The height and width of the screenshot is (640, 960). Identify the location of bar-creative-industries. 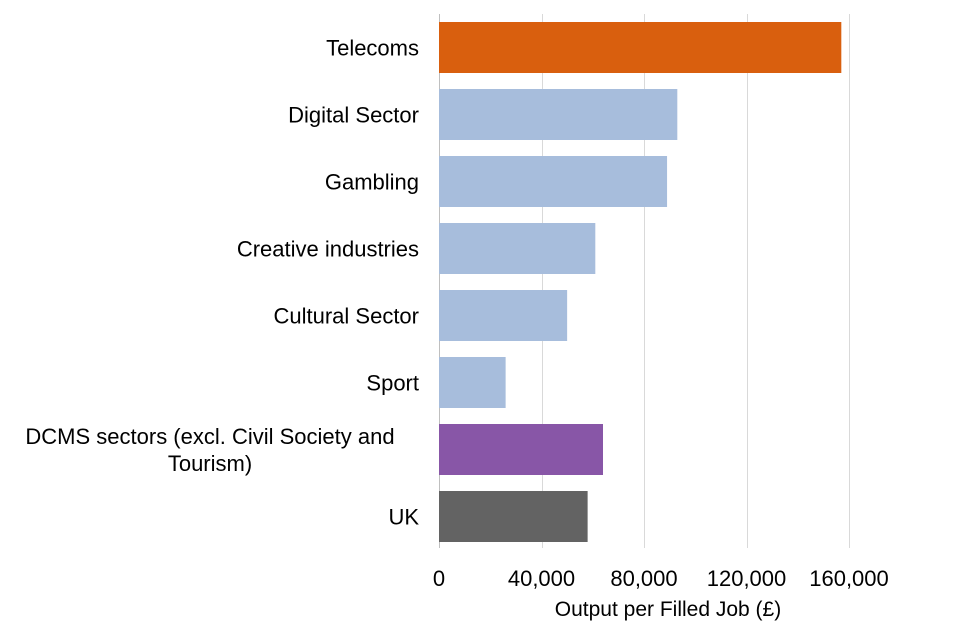
(517, 248).